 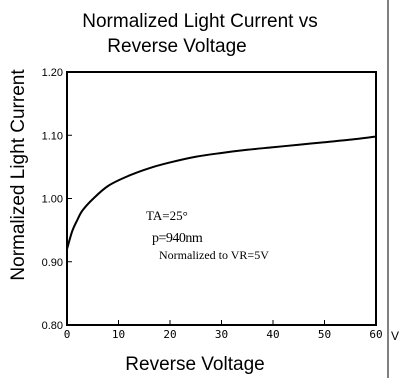 What do you see at coordinates (375, 334) in the screenshot?
I see `x-tick-label: 60` at bounding box center [375, 334].